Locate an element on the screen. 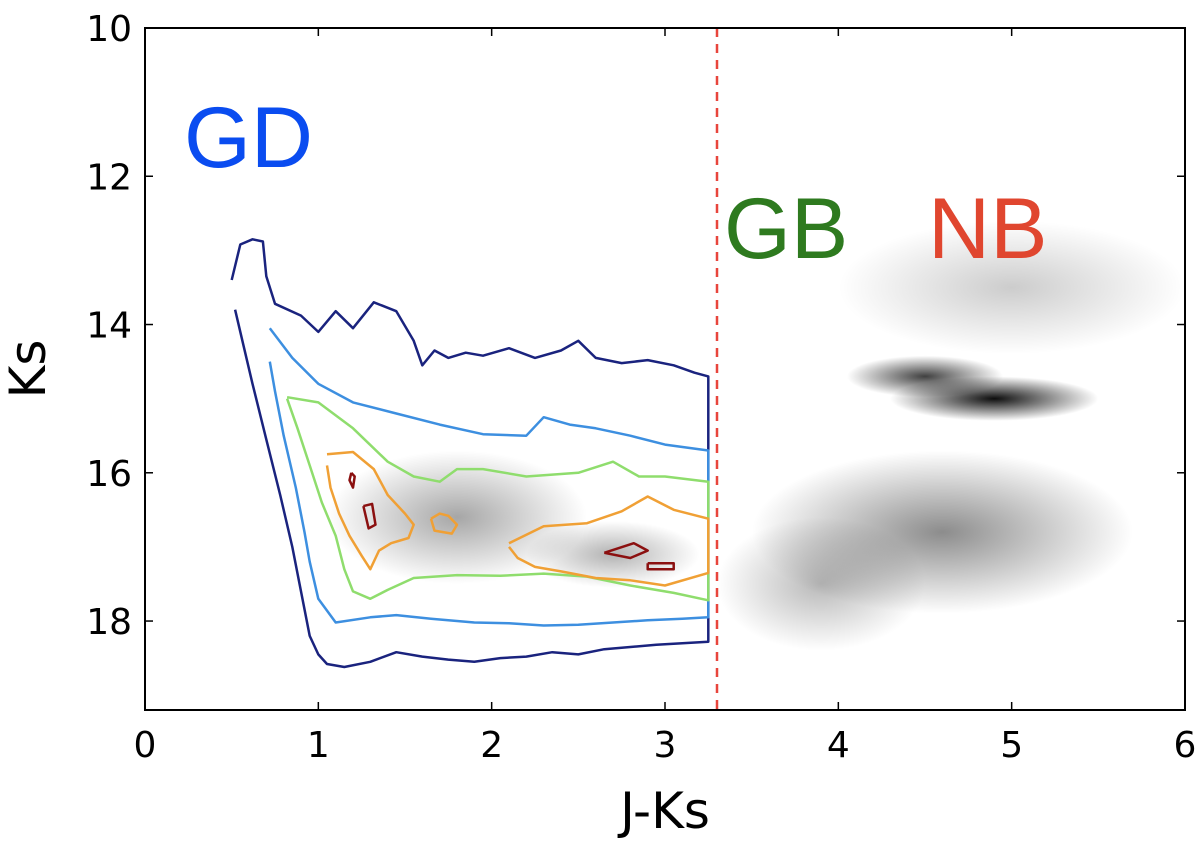 The height and width of the screenshot is (847, 1200). y-axis-title: Ks is located at coordinates (28, 369).